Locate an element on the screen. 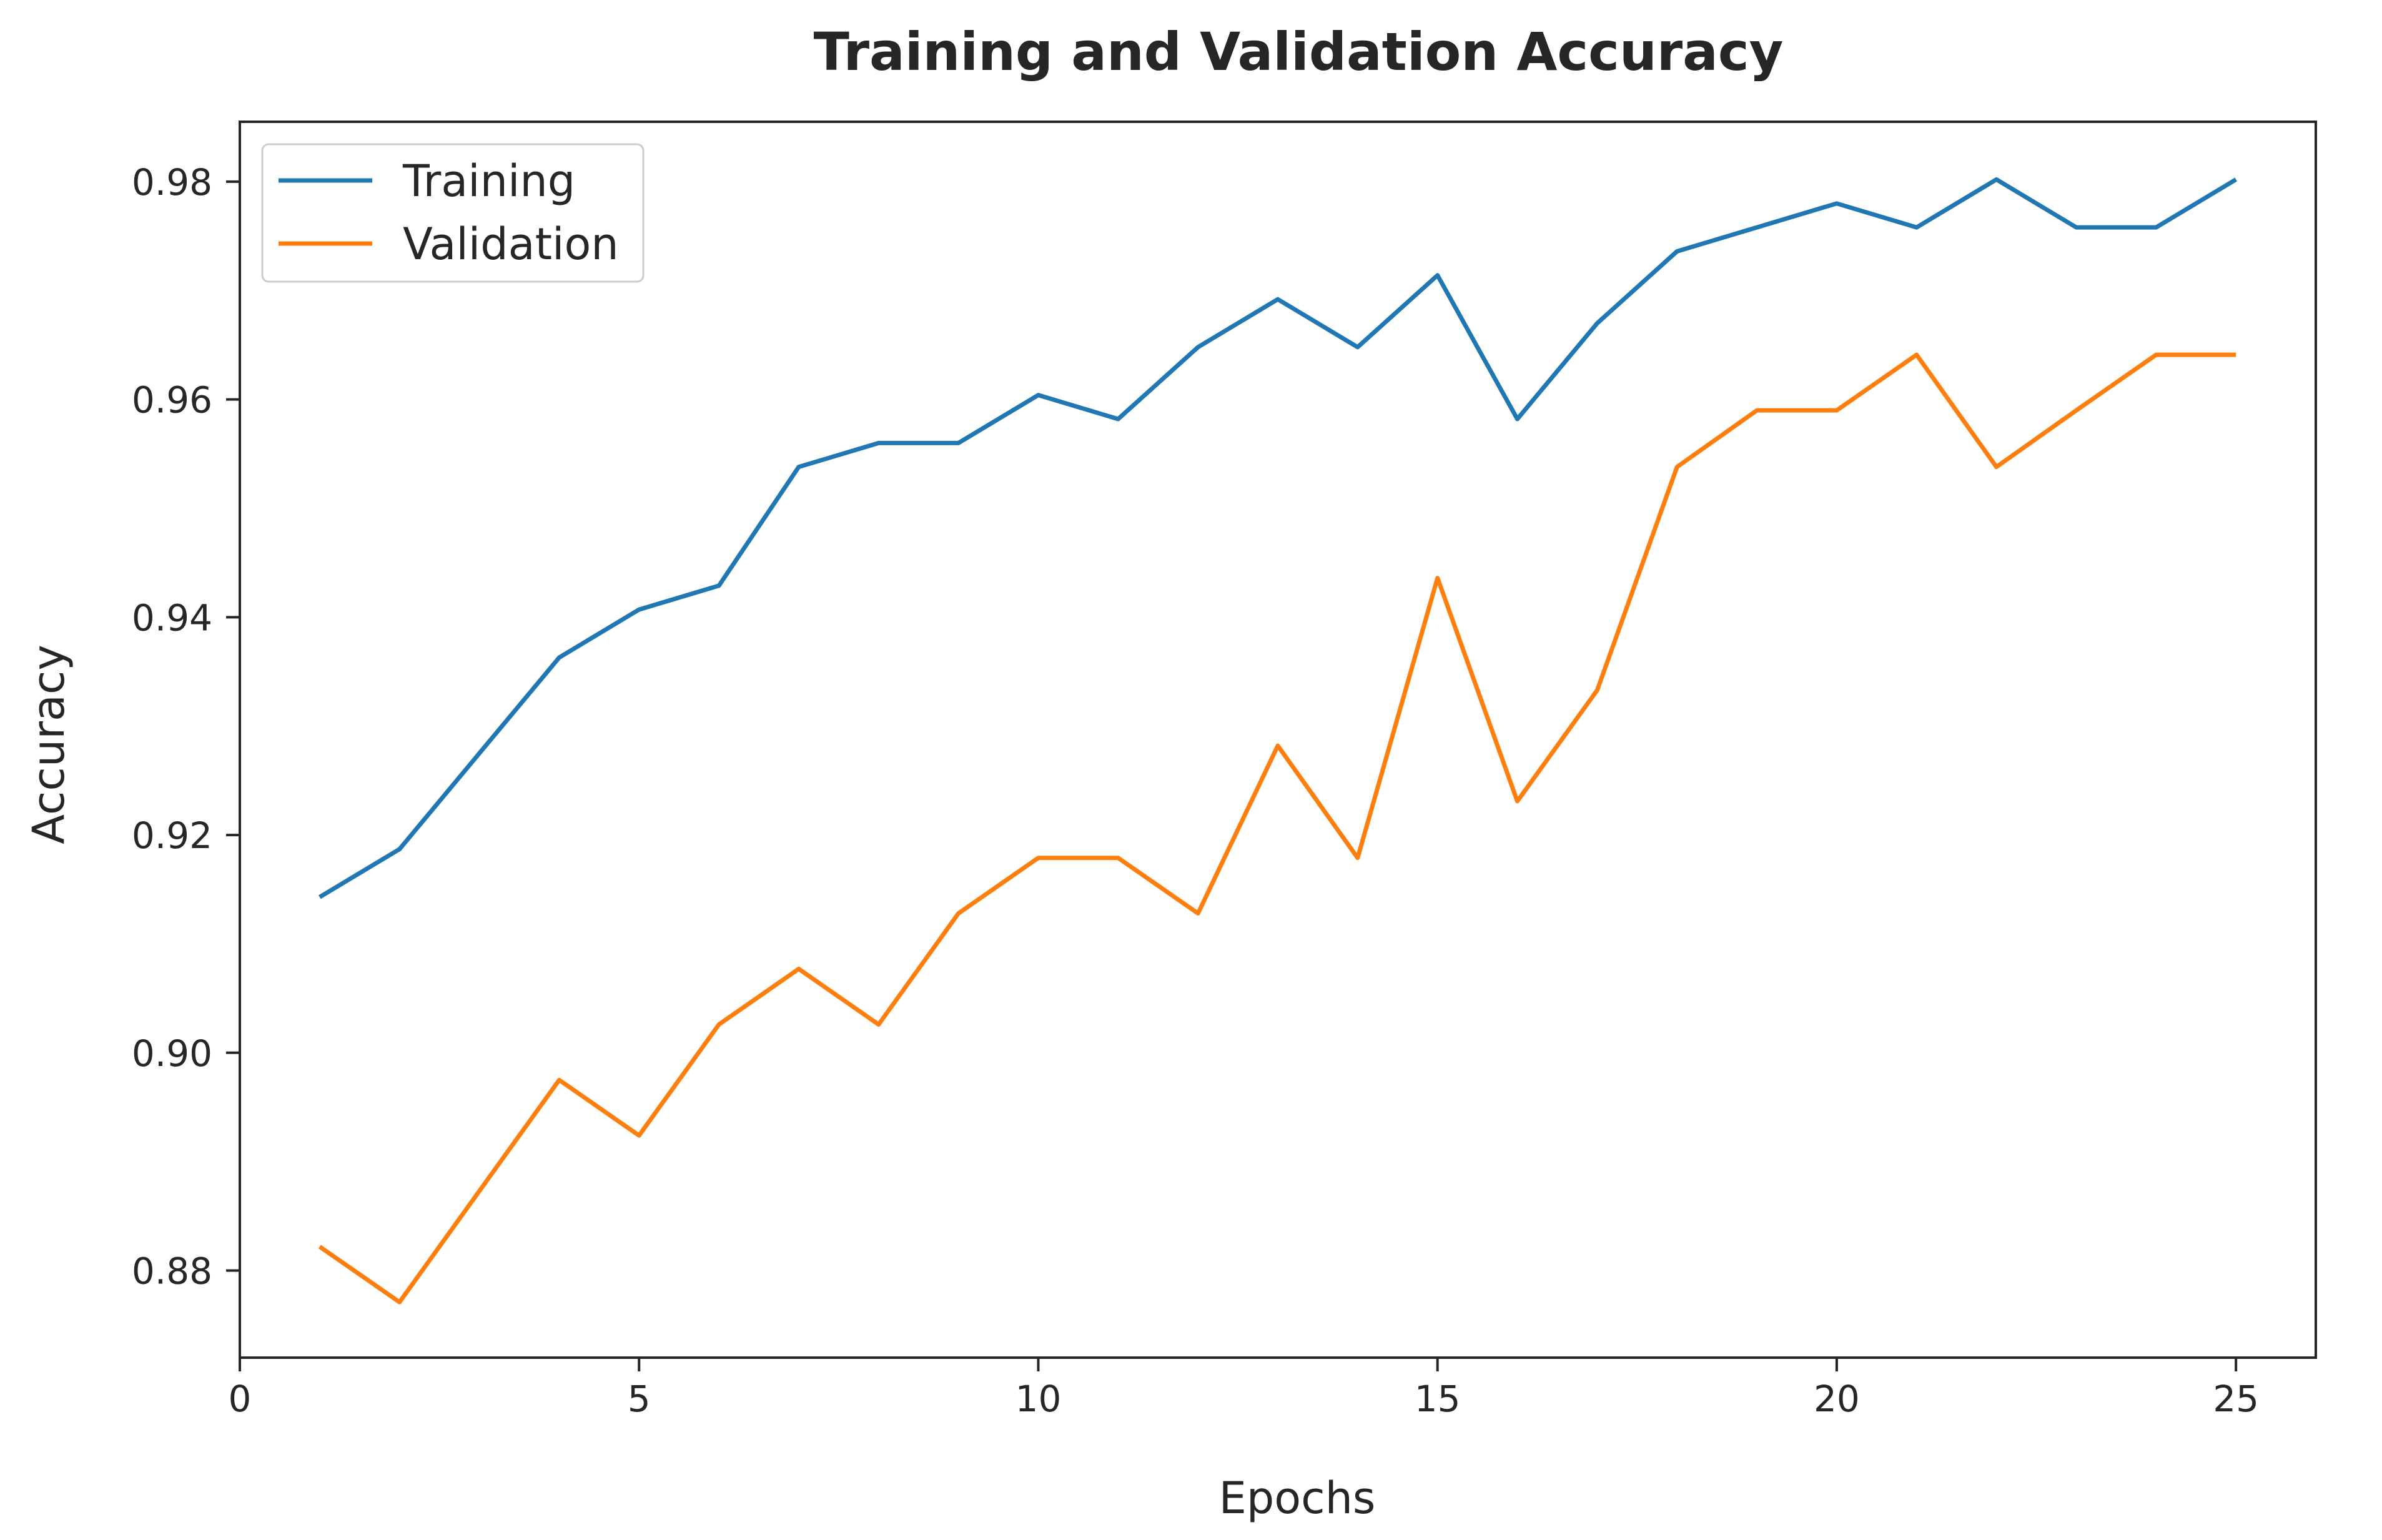 This screenshot has width=2382, height=1540. legend-label-training: Training is located at coordinates (489, 181).